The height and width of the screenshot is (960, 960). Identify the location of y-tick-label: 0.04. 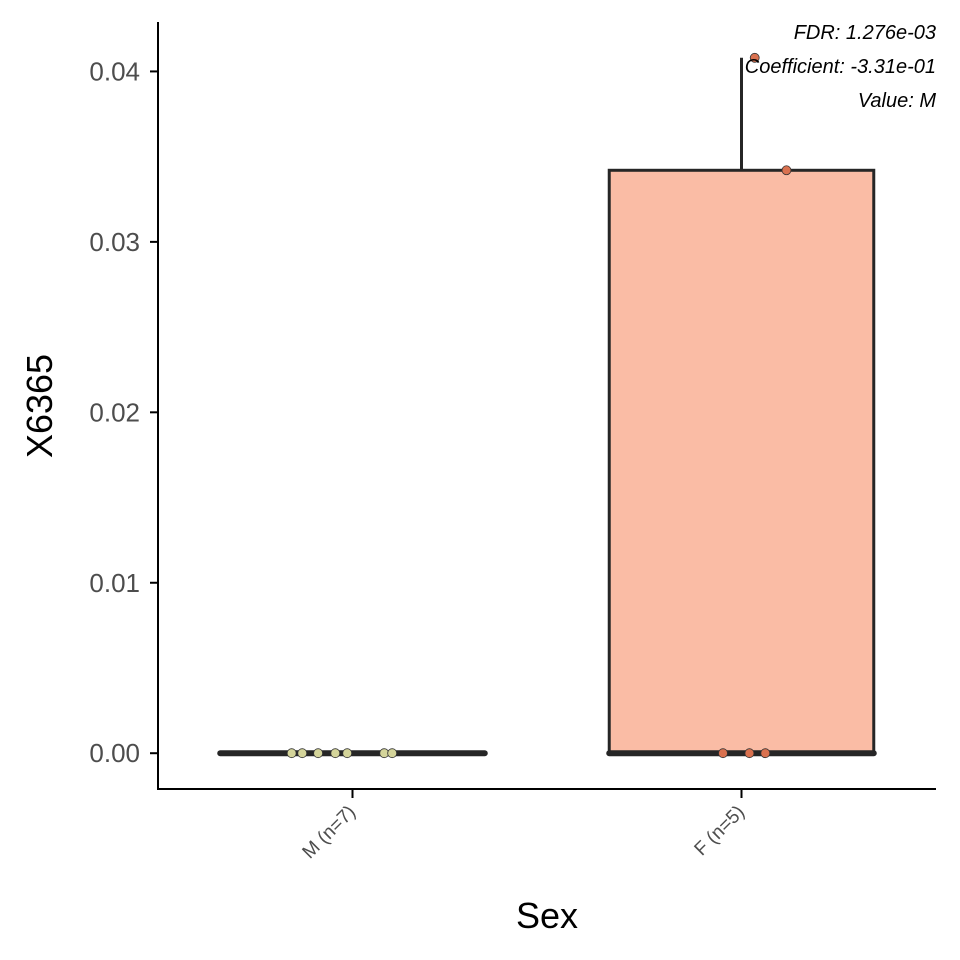
(114, 71).